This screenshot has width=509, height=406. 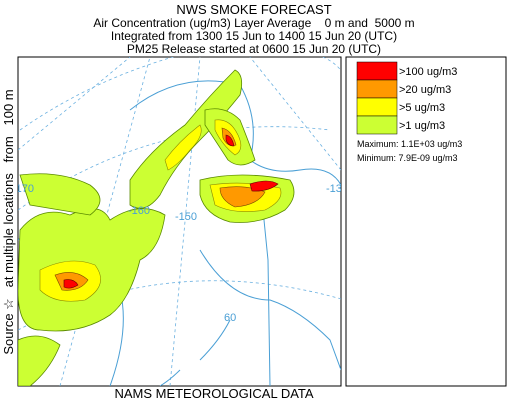 What do you see at coordinates (407, 158) in the screenshot?
I see `legend-minimum: Minimum: 7.9E-09 ug/m3` at bounding box center [407, 158].